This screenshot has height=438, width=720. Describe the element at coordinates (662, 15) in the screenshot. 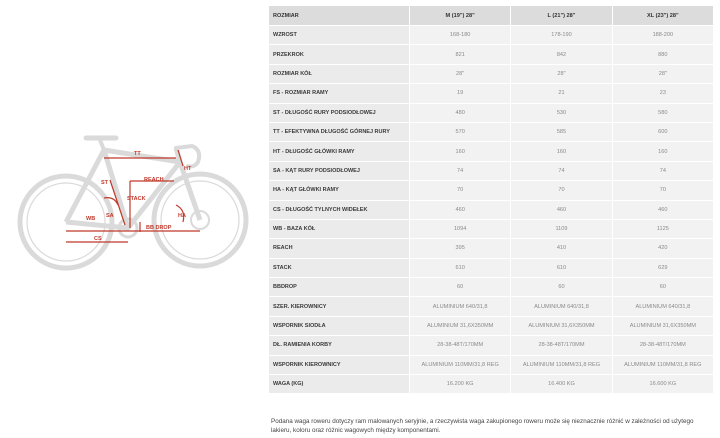

I see `header-cell-xl: XL (23") 28"` at that location.